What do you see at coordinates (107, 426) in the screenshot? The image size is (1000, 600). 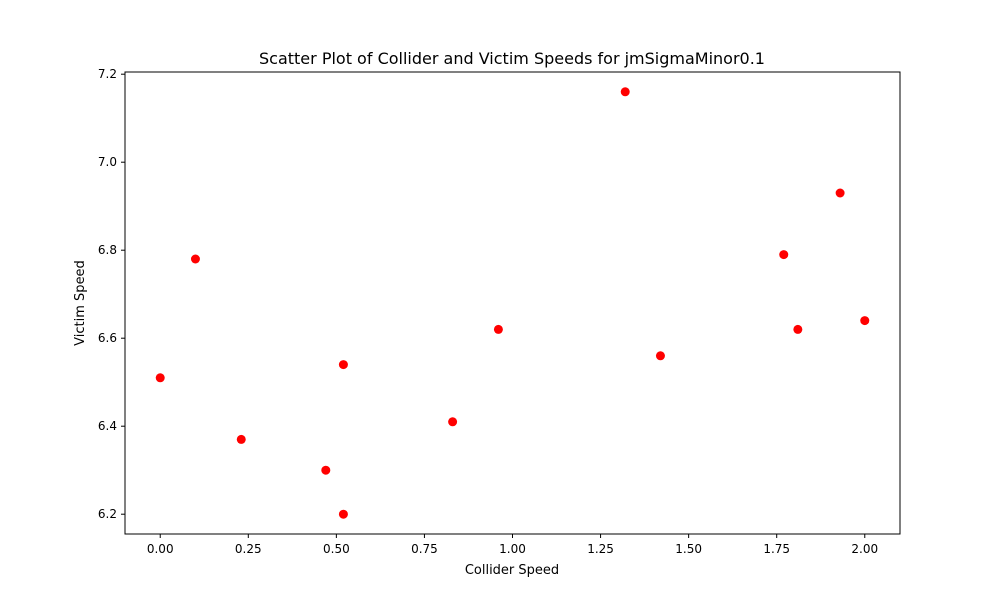 I see `y-tick-label: 6.4` at bounding box center [107, 426].